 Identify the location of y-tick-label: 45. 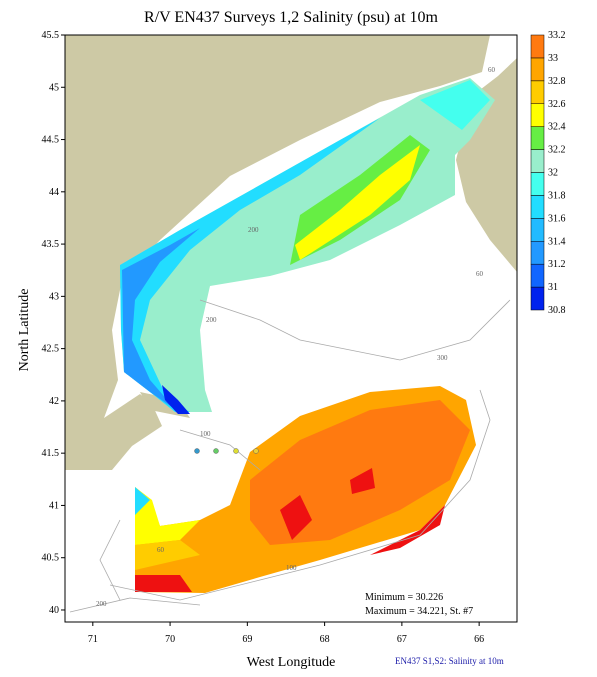
(54, 87).